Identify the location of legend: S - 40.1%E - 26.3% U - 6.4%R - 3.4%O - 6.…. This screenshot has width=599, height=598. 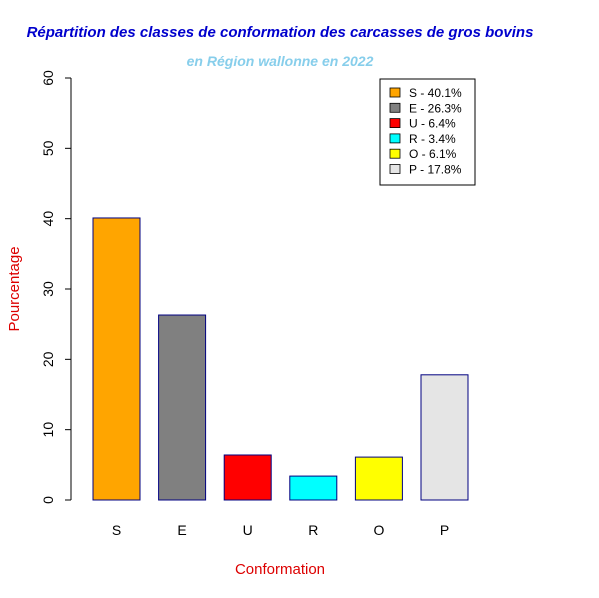
(427, 132).